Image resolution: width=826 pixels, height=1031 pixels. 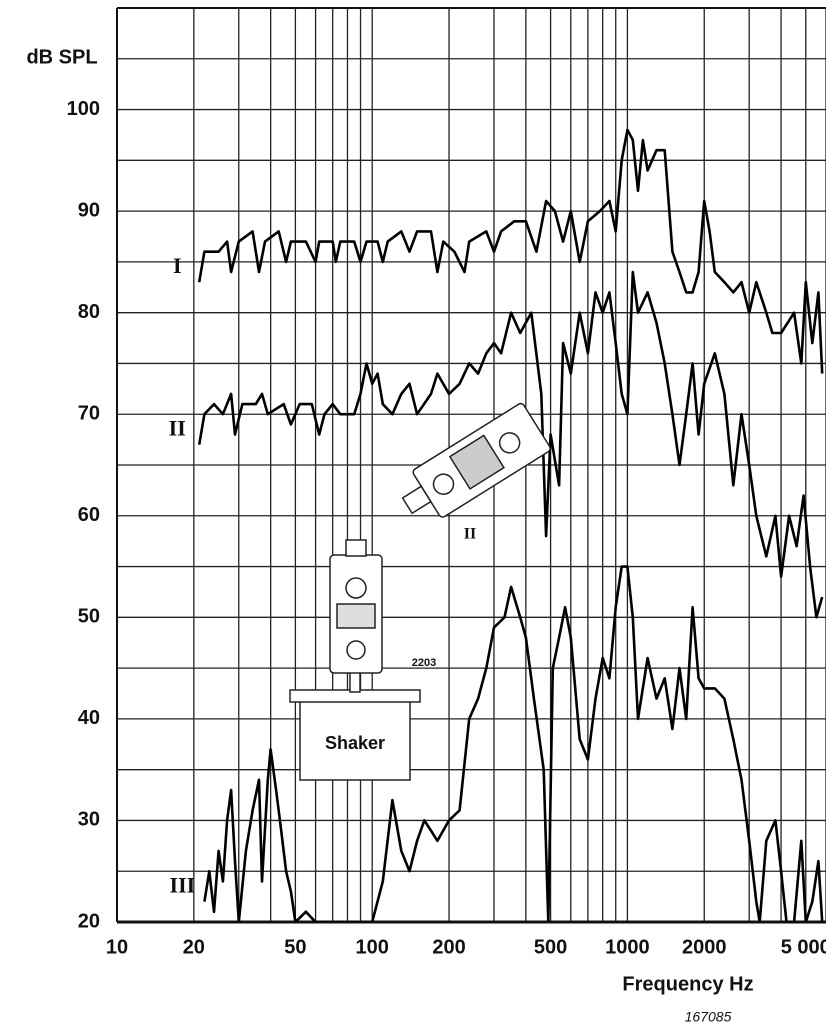 I want to click on shaker-stem, so click(x=355, y=682).